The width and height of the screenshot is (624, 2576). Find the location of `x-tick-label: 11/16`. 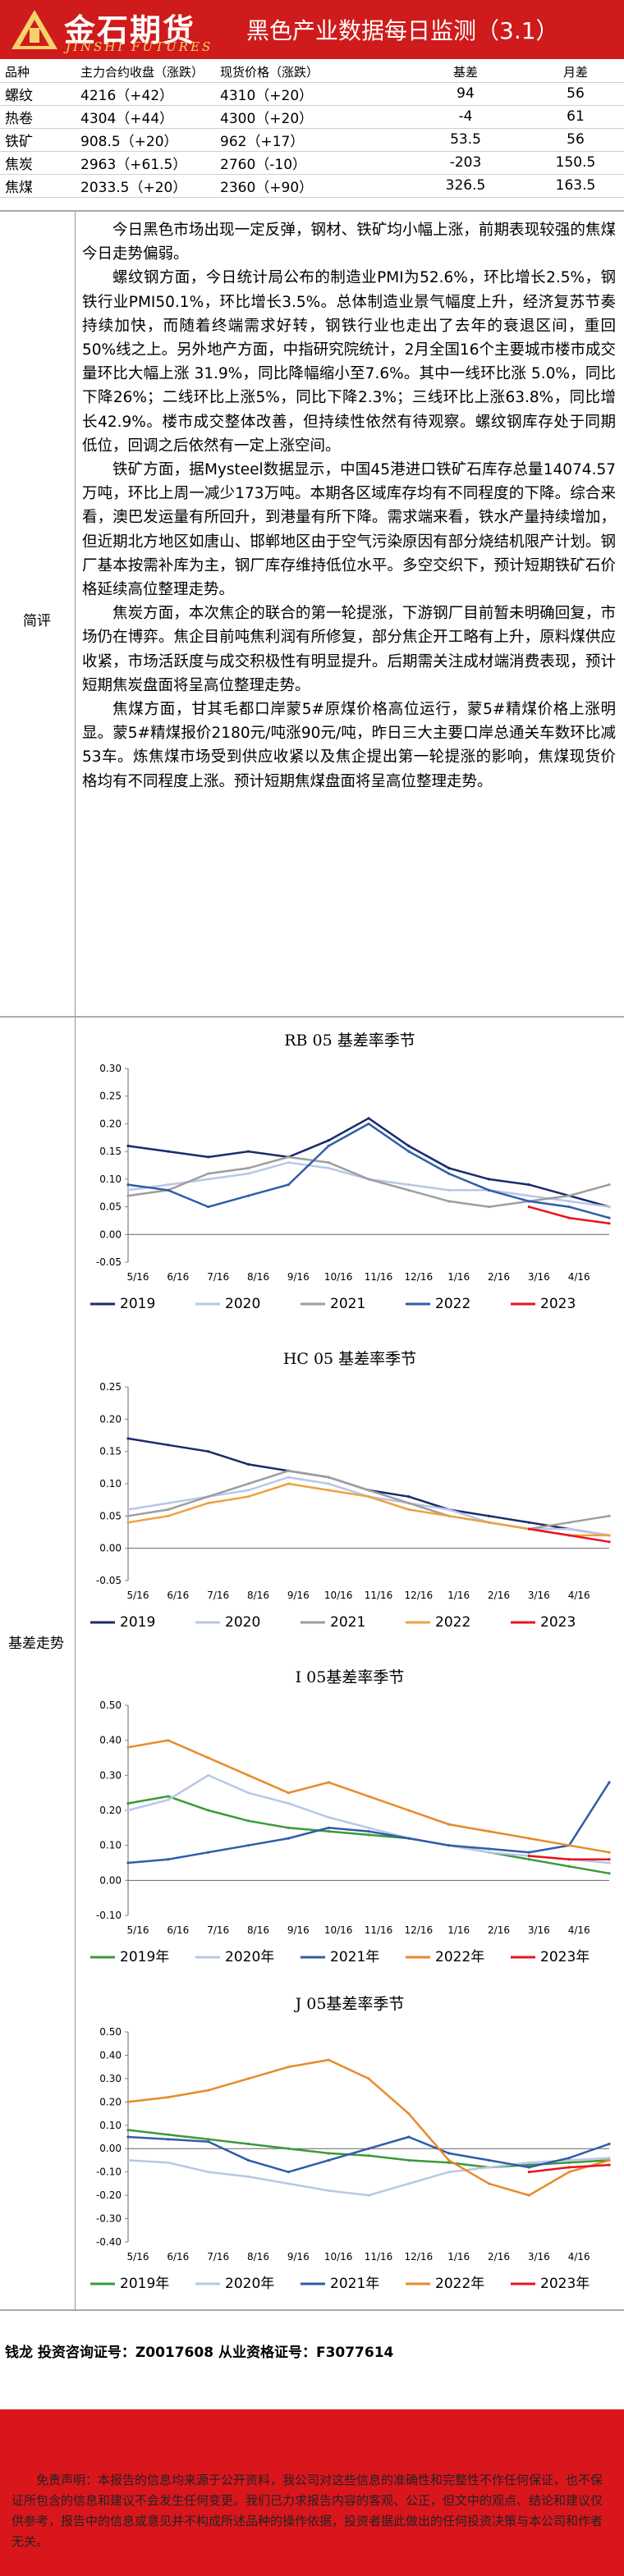

x-tick-label: 11/16 is located at coordinates (379, 2257).